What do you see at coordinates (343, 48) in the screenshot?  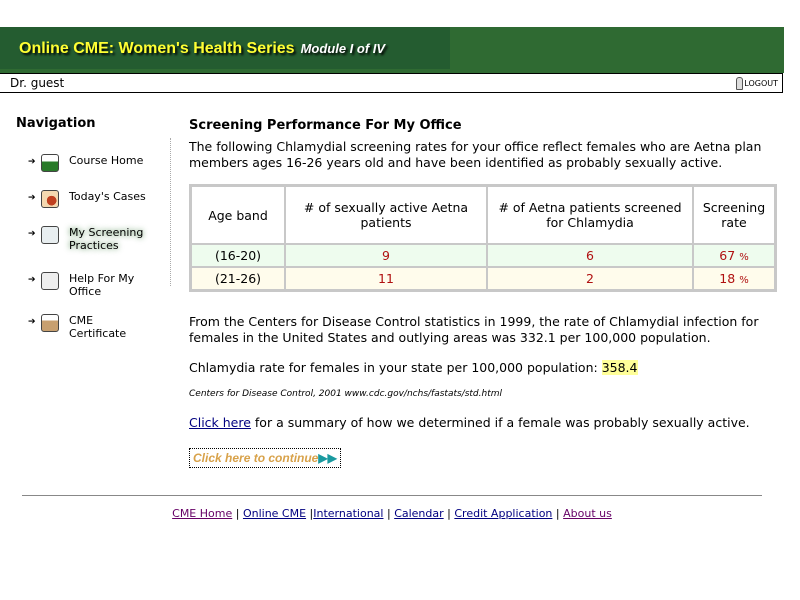 I see `module-label: Module I of IV` at bounding box center [343, 48].